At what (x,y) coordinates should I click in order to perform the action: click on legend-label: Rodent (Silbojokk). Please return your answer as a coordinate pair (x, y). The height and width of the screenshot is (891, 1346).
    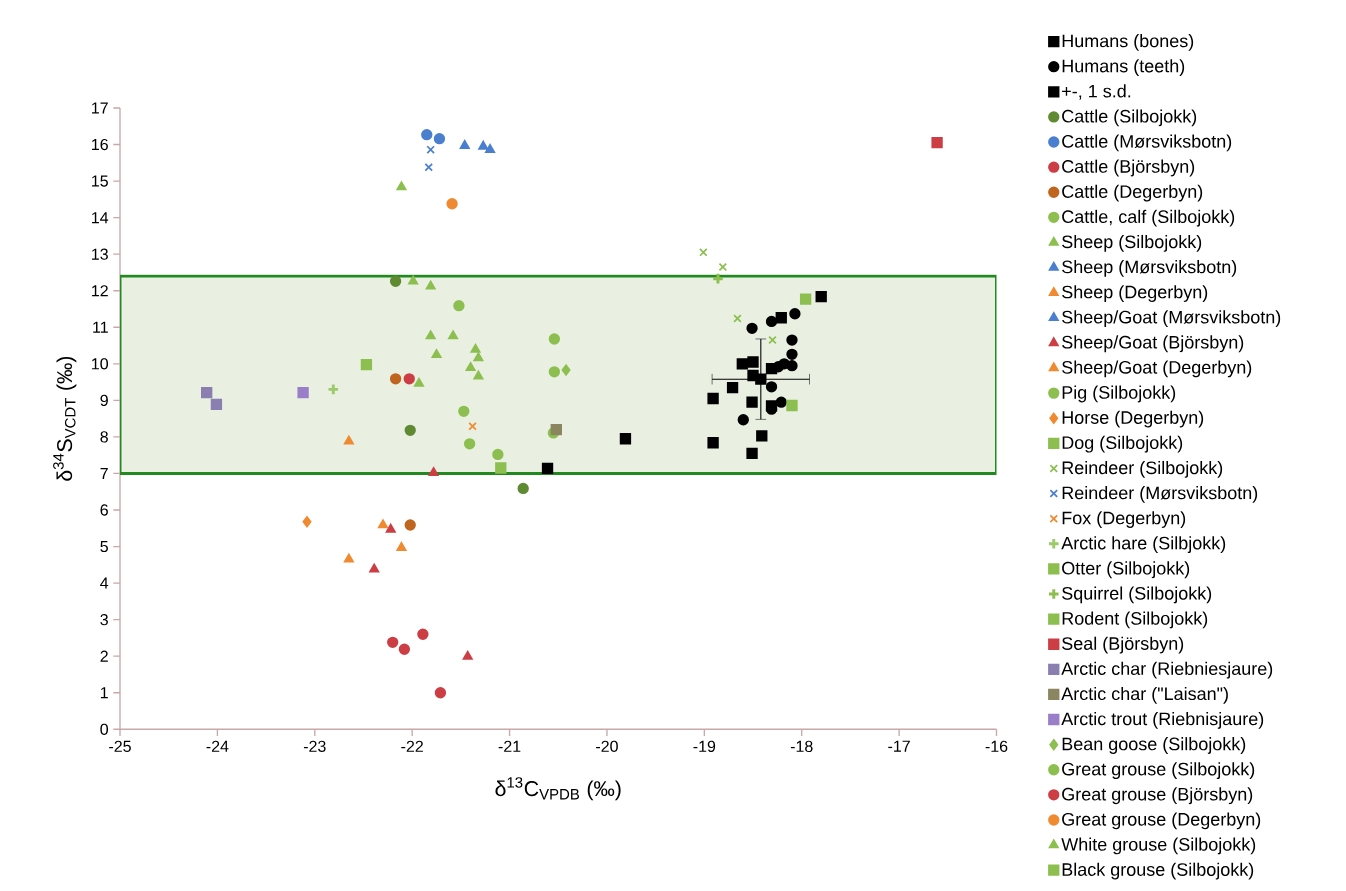
    Looking at the image, I should click on (1135, 620).